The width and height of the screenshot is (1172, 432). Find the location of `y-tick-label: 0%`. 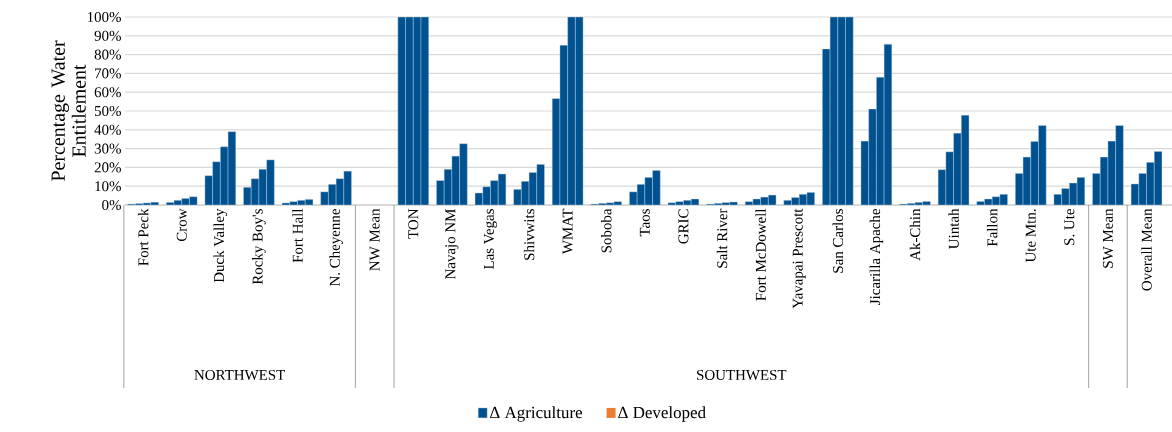

y-tick-label: 0% is located at coordinates (111, 205).